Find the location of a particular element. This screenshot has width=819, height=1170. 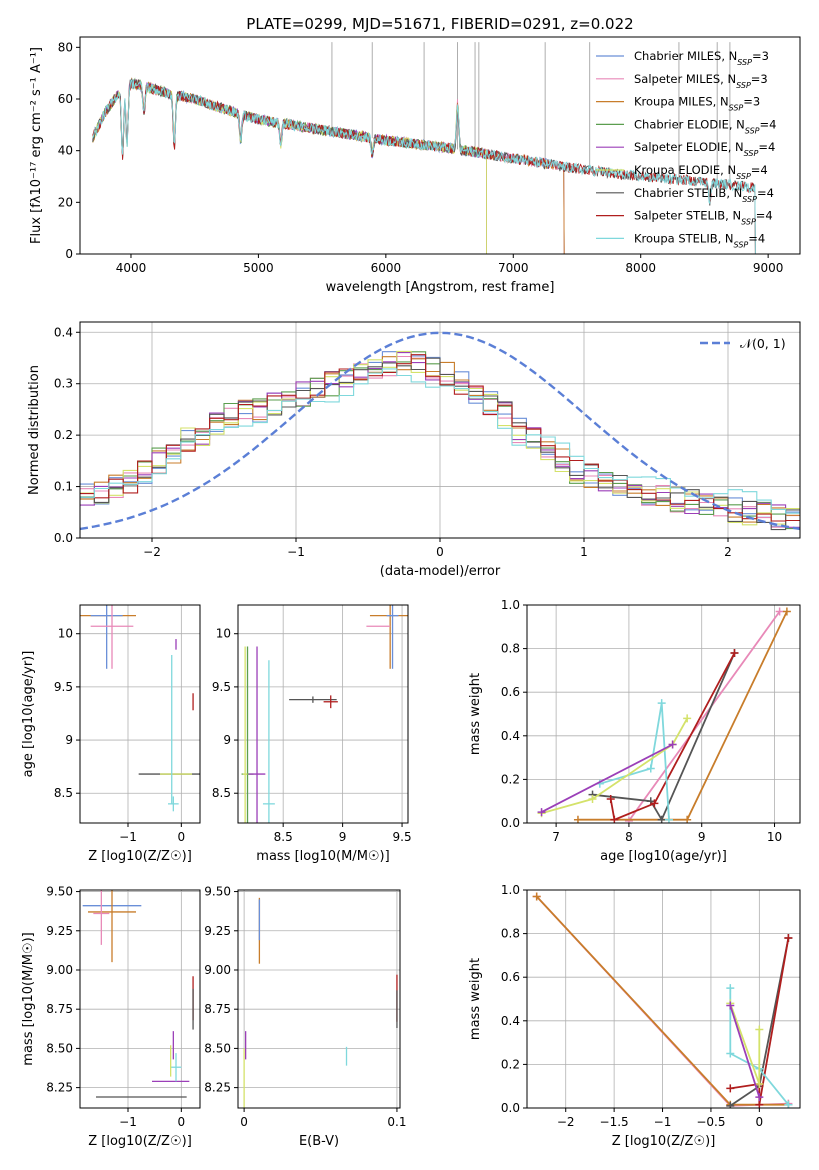

y-tick-label: 40 is located at coordinates (65, 151).